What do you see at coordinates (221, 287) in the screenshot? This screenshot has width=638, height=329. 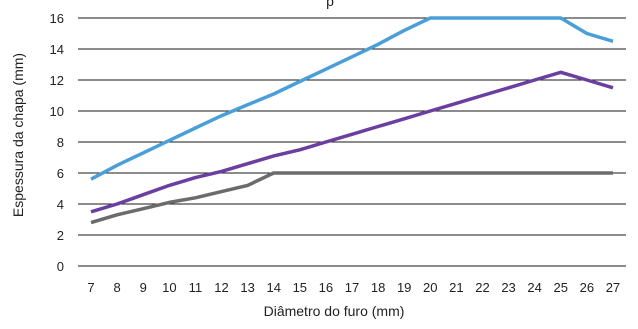 I see `x-tick-label: 12` at bounding box center [221, 287].